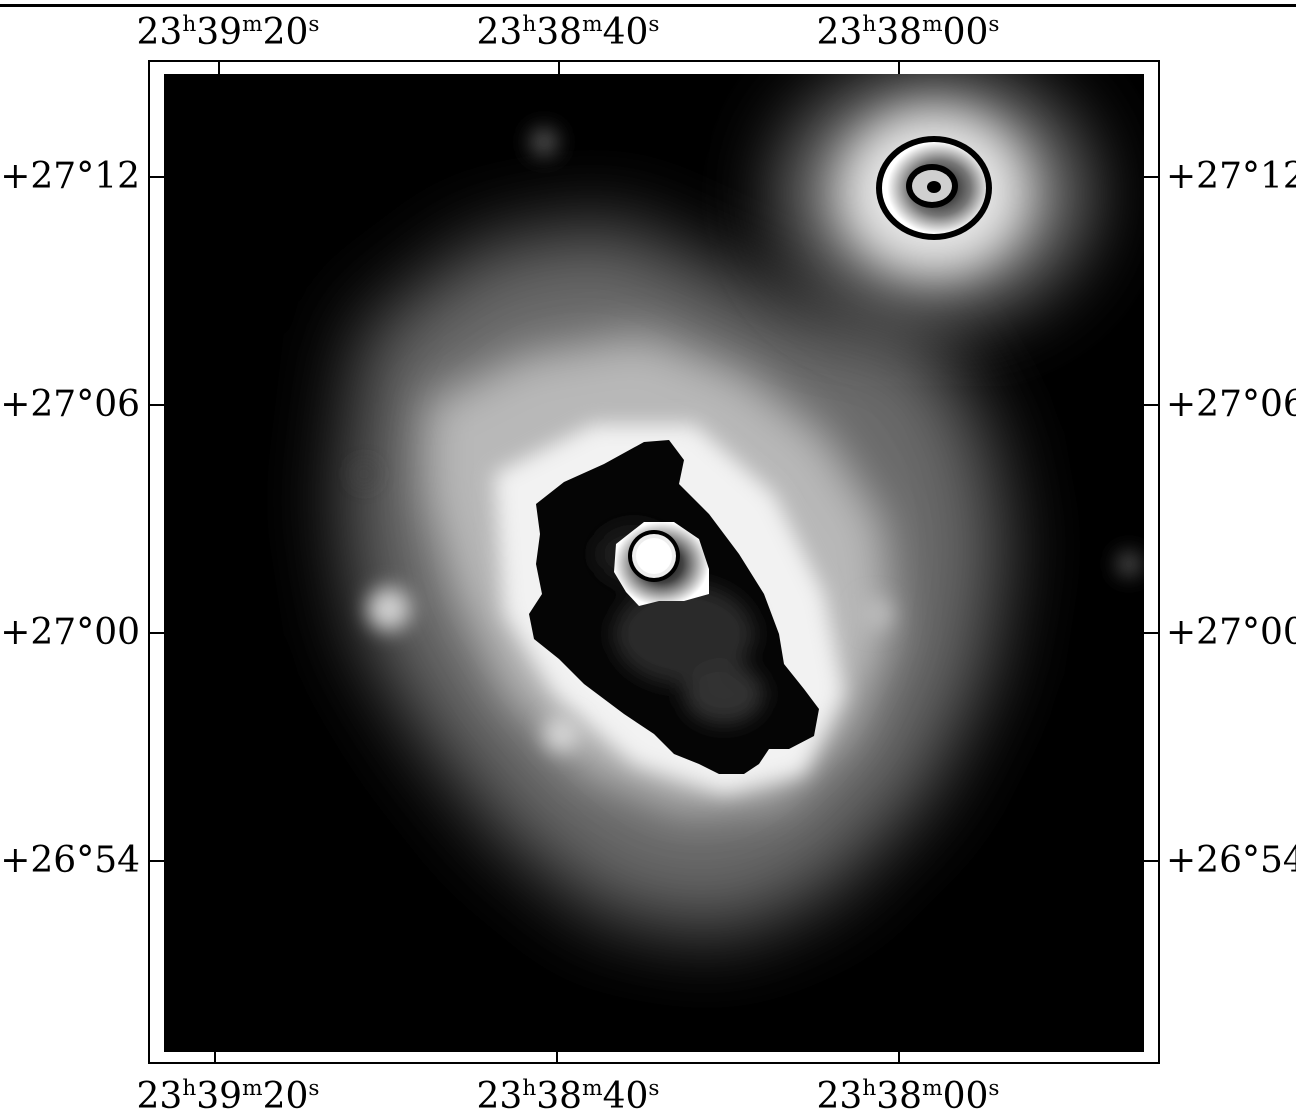  What do you see at coordinates (70, 632) in the screenshot?
I see `dec-label-left-3: +27°00` at bounding box center [70, 632].